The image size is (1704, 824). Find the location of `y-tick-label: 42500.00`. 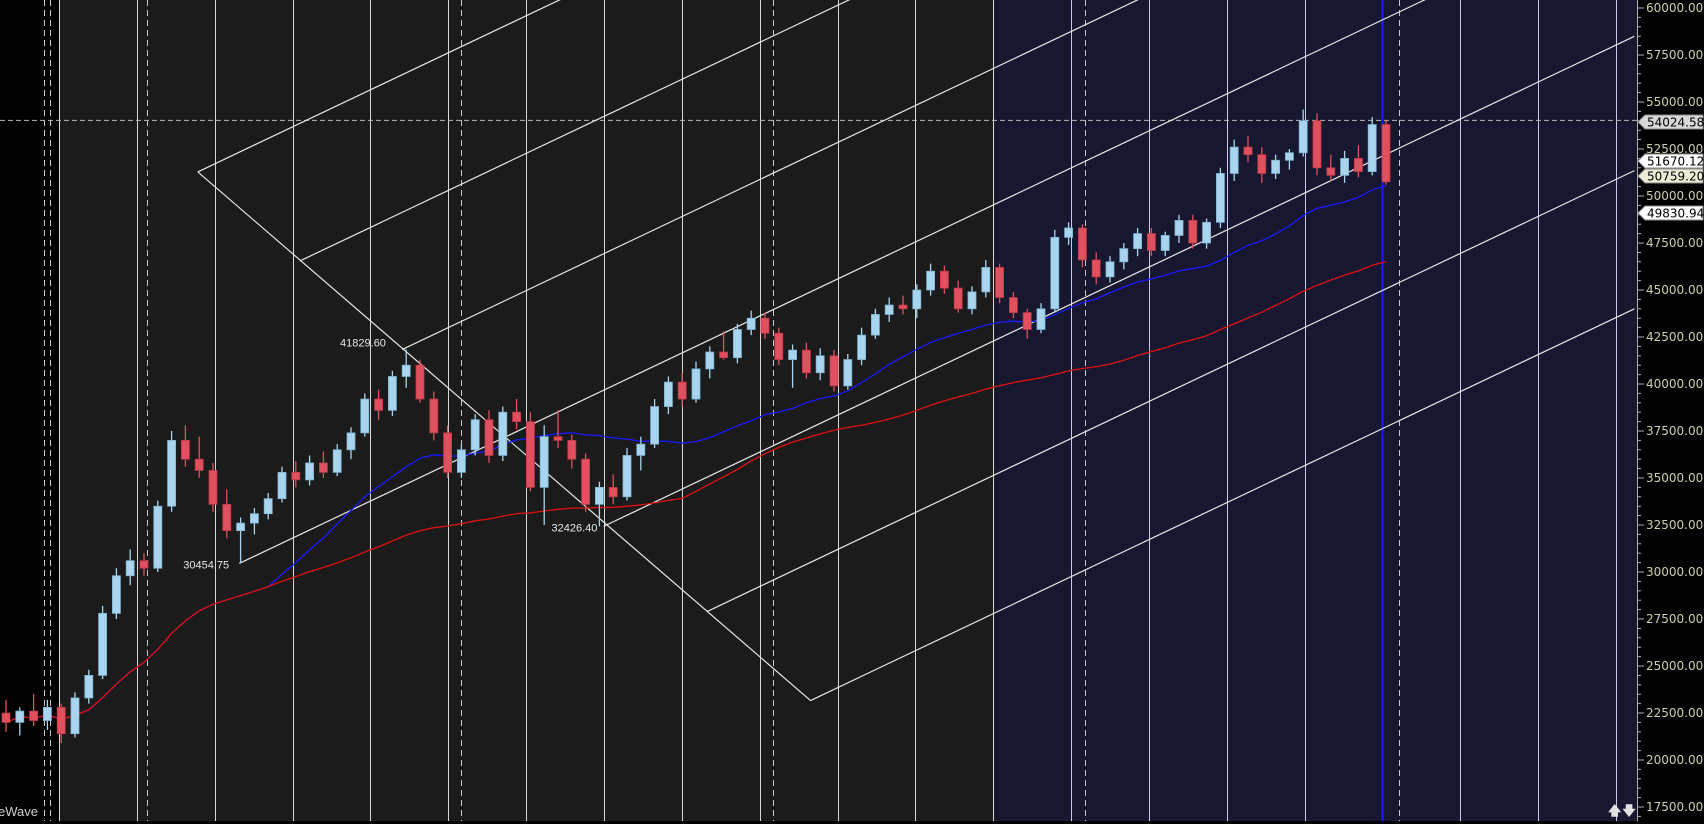

y-tick-label: 42500.00 is located at coordinates (1674, 337).